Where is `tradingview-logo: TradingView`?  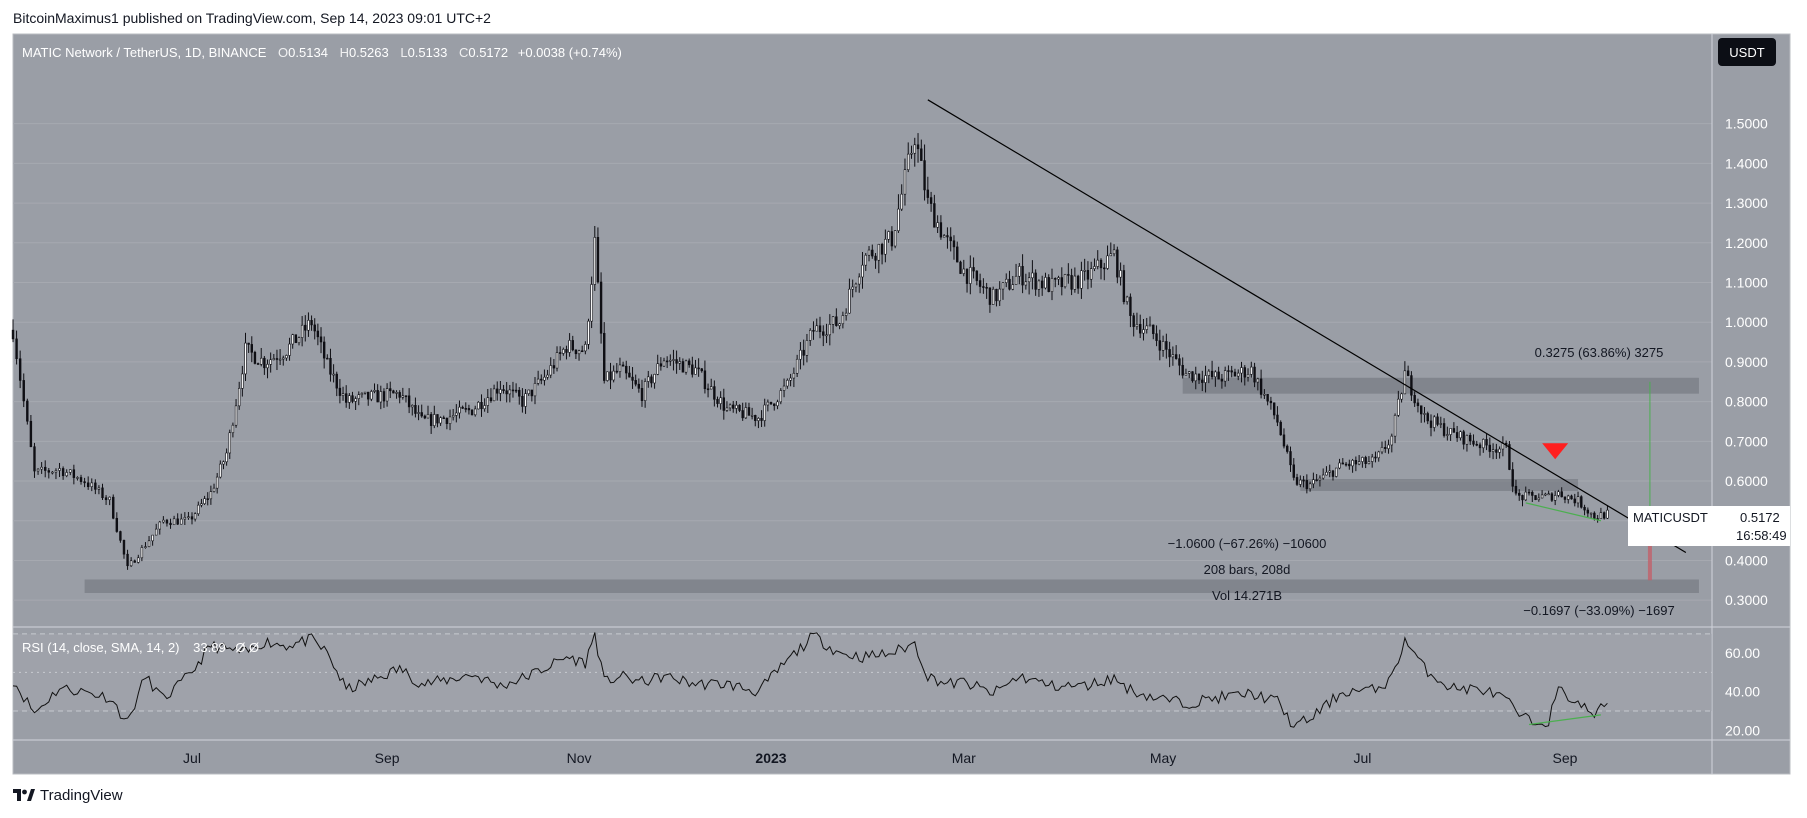 tradingview-logo: TradingView is located at coordinates (68, 795).